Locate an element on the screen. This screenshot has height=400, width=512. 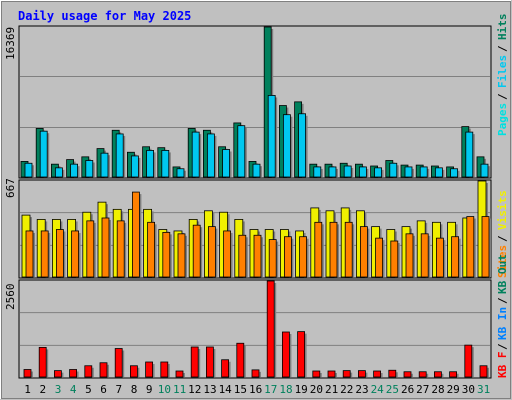
legend-kb-out: KB Out is located at coordinates (502, 274).